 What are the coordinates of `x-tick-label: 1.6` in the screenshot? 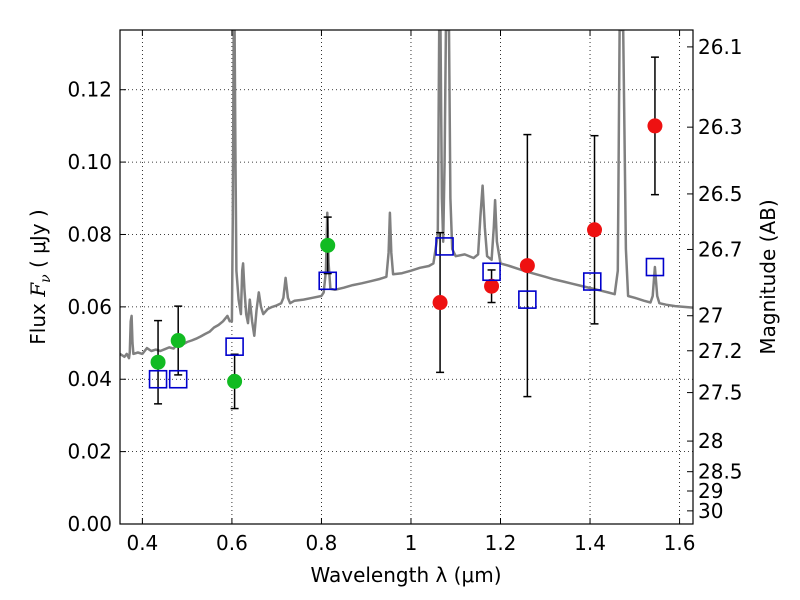 It's located at (680, 543).